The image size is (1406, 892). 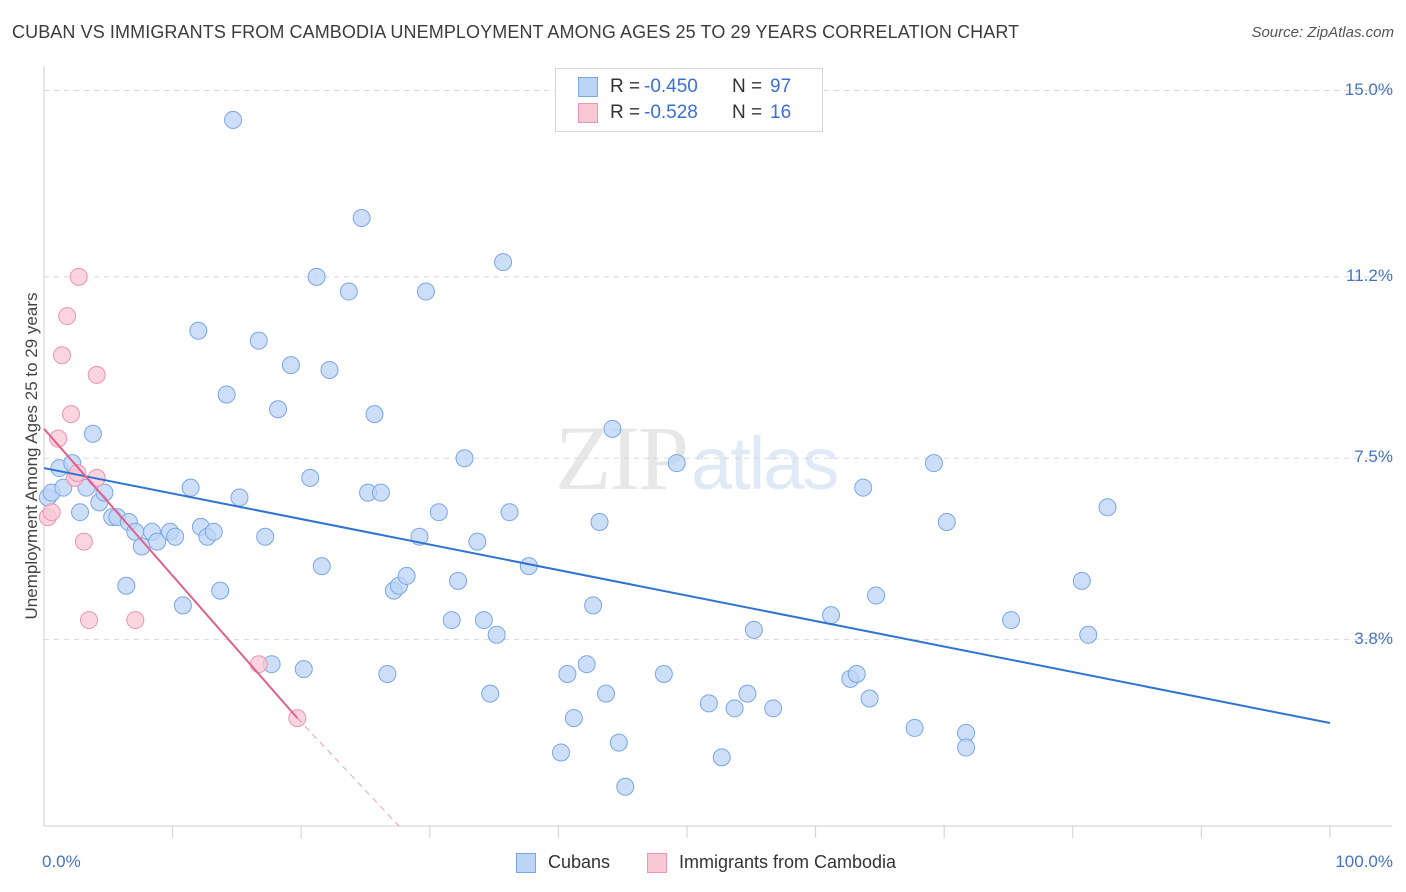 I want to click on legend-label-cubans: Cubans, so click(x=579, y=862).